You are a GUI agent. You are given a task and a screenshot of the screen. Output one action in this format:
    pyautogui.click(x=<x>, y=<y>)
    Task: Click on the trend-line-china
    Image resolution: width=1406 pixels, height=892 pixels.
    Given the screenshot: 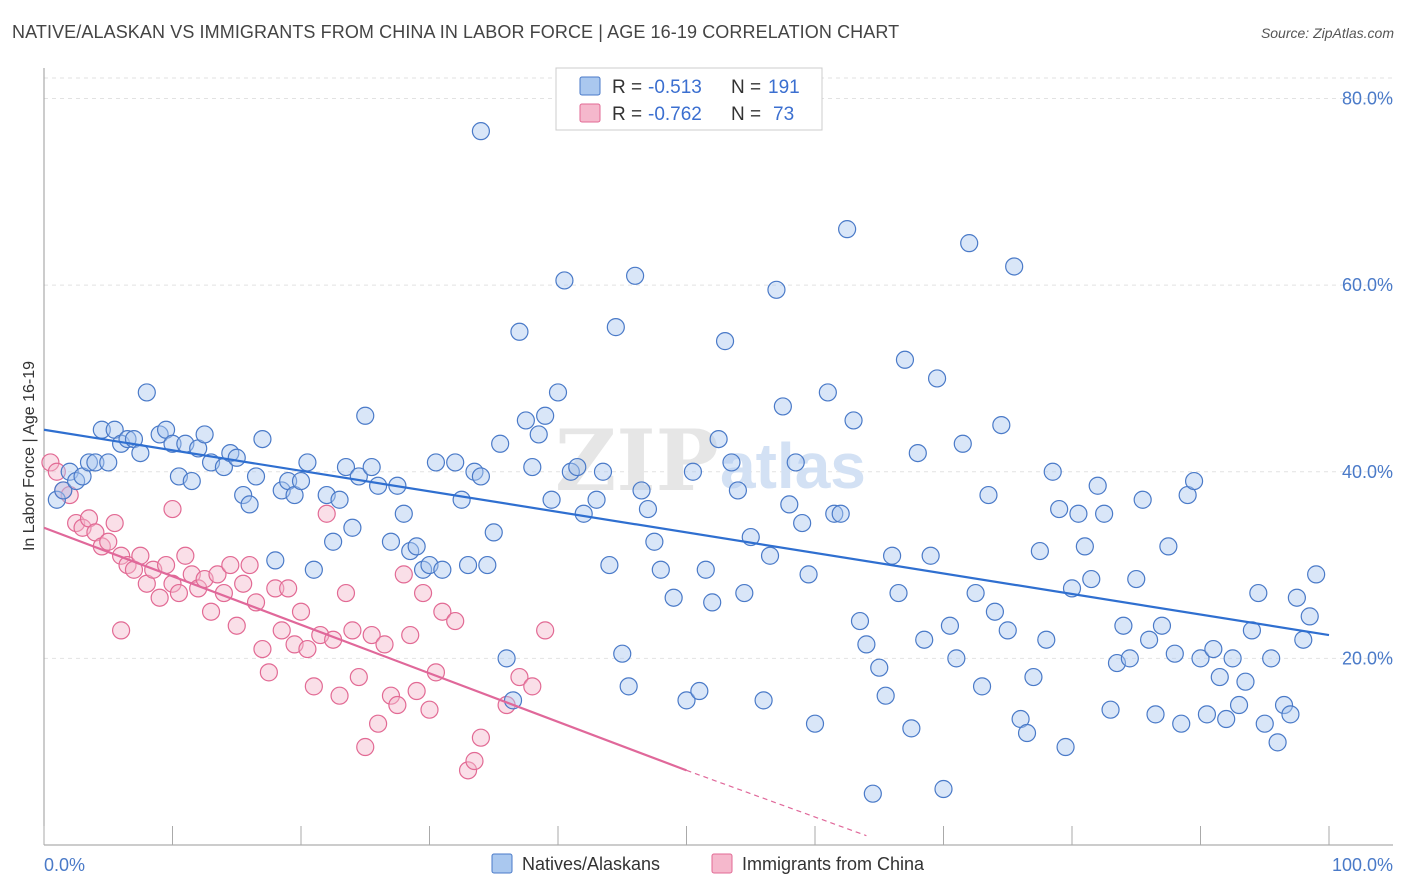 What is the action you would take?
    pyautogui.click(x=365, y=649)
    